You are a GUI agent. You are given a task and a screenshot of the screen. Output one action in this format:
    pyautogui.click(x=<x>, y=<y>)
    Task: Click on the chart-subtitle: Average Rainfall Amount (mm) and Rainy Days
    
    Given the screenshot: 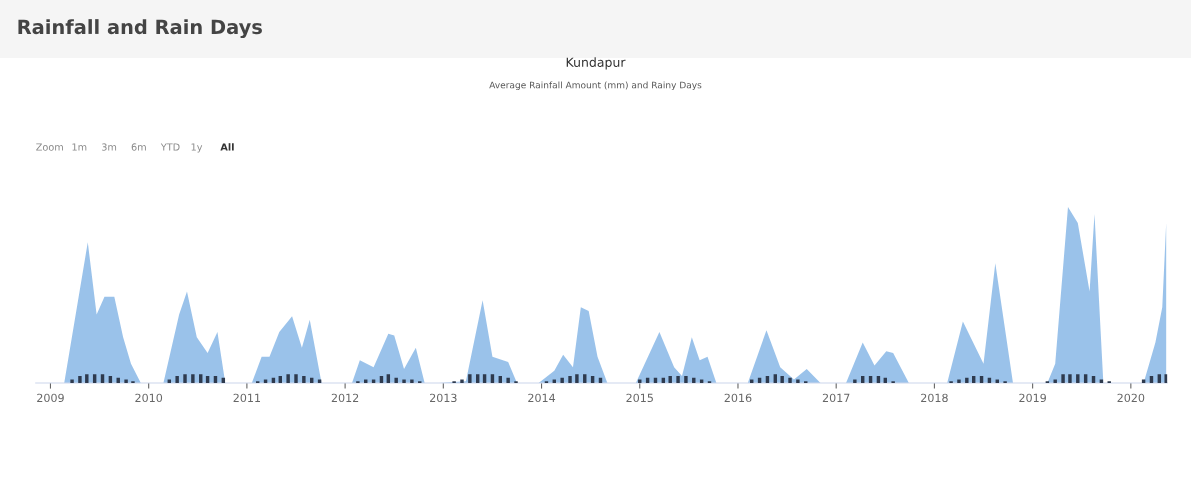 What is the action you would take?
    pyautogui.click(x=595, y=86)
    